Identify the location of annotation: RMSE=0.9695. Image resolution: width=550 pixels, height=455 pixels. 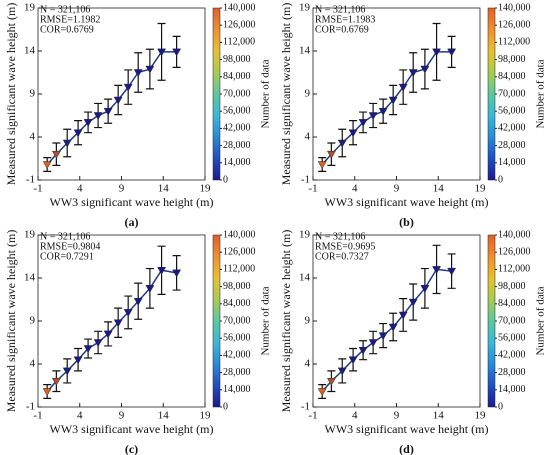
(345, 246).